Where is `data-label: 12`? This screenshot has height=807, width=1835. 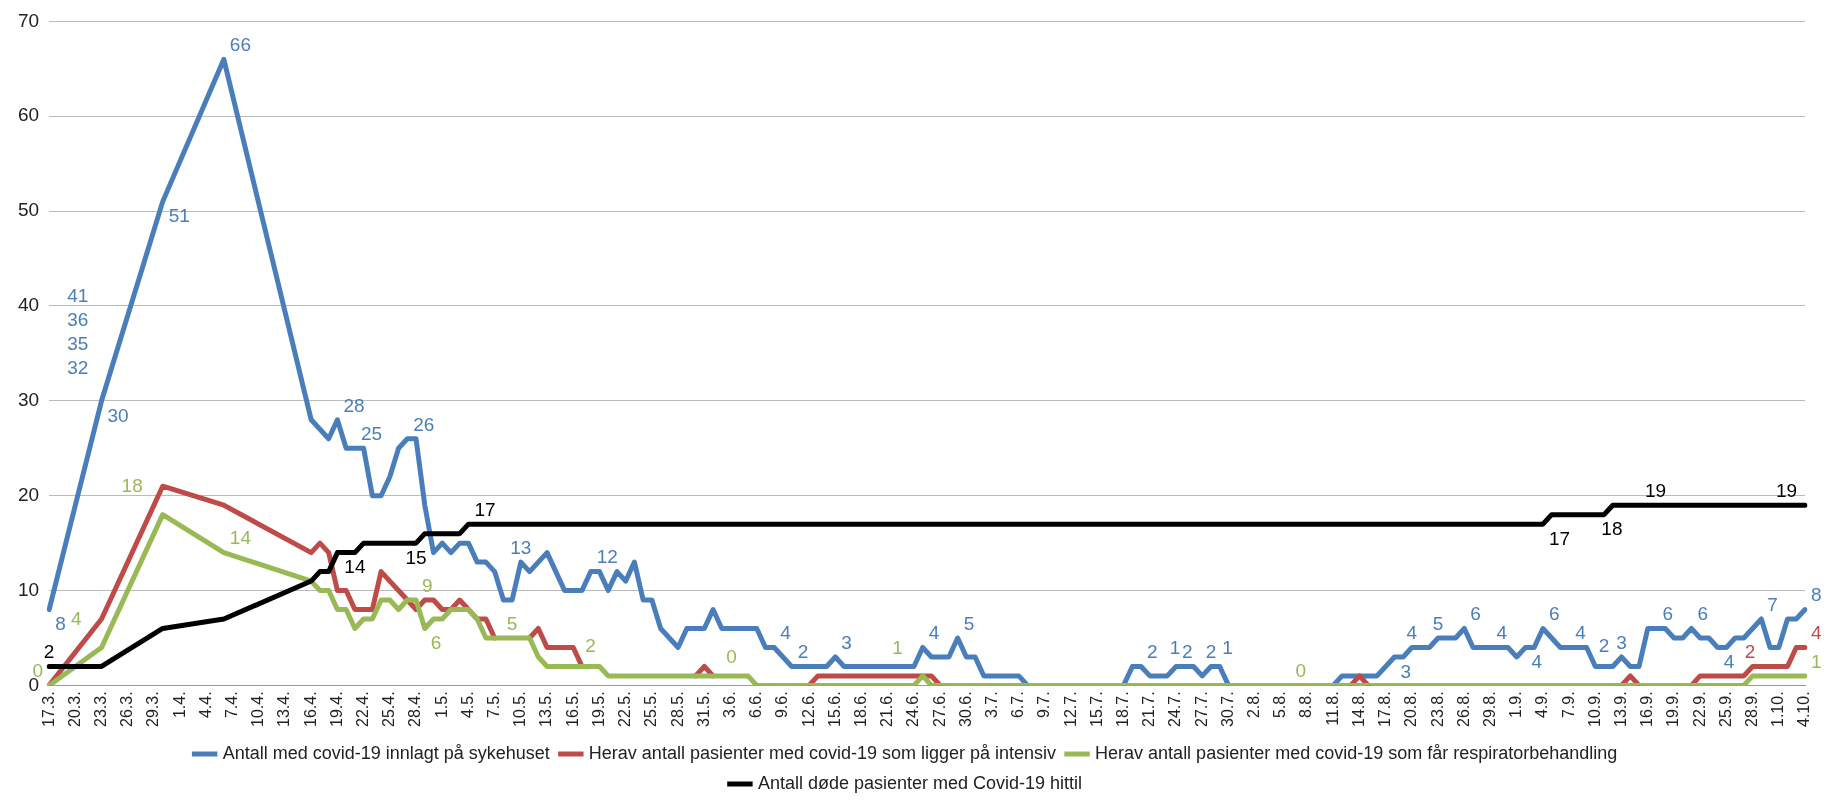
data-label: 12 is located at coordinates (607, 557).